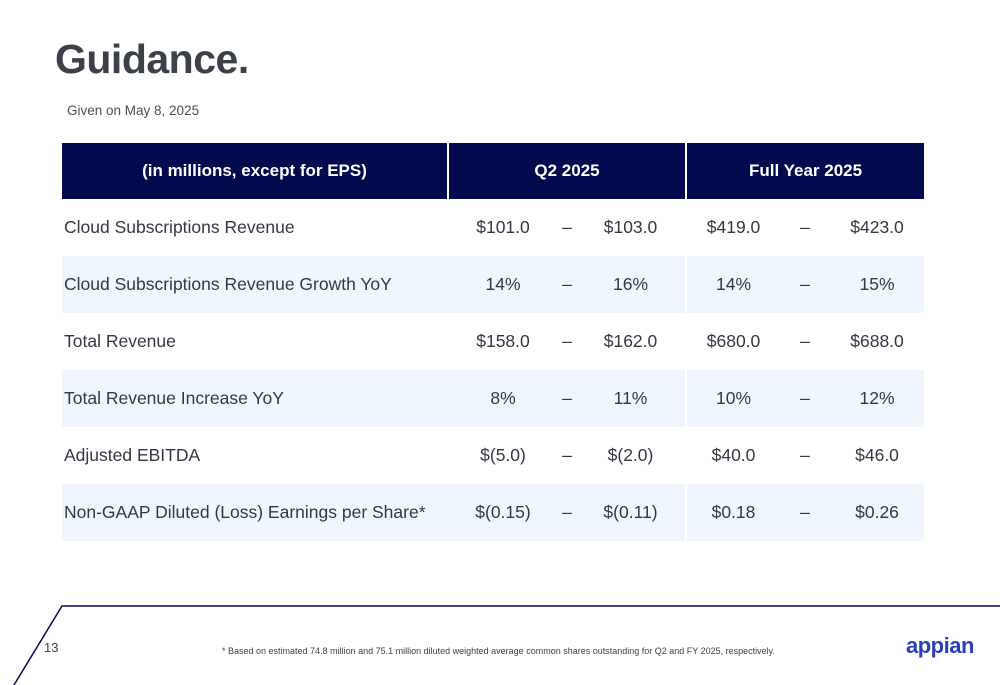 The height and width of the screenshot is (685, 1000). Describe the element at coordinates (733, 227) in the screenshot. I see `fy-low-value: $419.0` at that location.